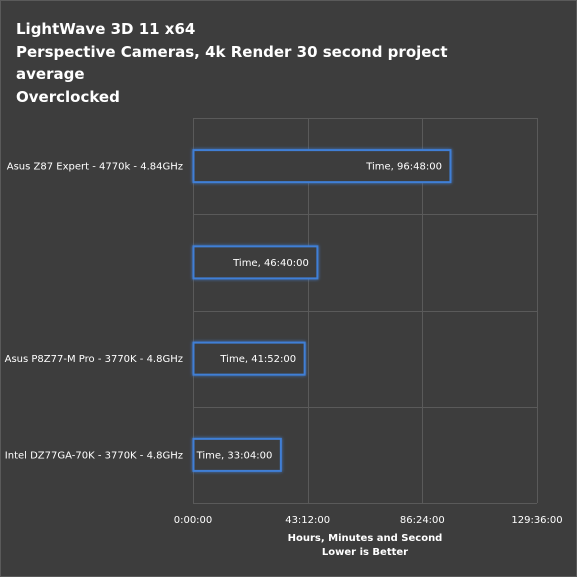 Image resolution: width=577 pixels, height=577 pixels. What do you see at coordinates (94, 359) in the screenshot?
I see `category-label: Asus P8Z77-M Pro - 3770K - 4.8GHz` at bounding box center [94, 359].